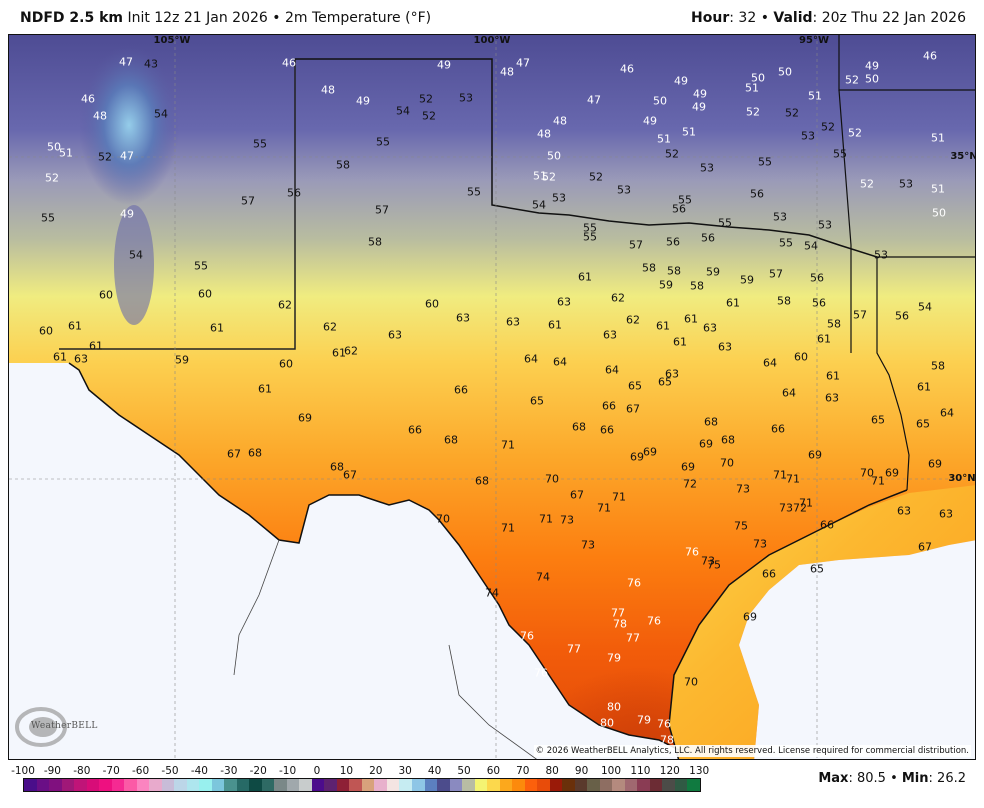 The image size is (984, 808). What do you see at coordinates (743, 18) in the screenshot?
I see `forecast-hour: : 32` at bounding box center [743, 18].